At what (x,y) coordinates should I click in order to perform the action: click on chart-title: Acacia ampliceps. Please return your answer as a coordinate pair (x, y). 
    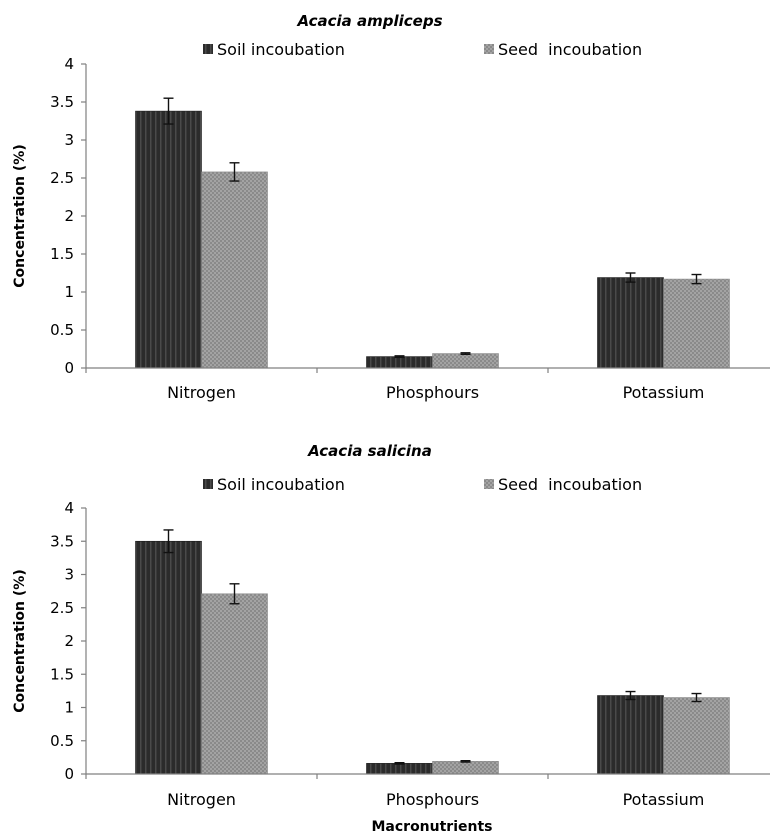
    Looking at the image, I should click on (369, 21).